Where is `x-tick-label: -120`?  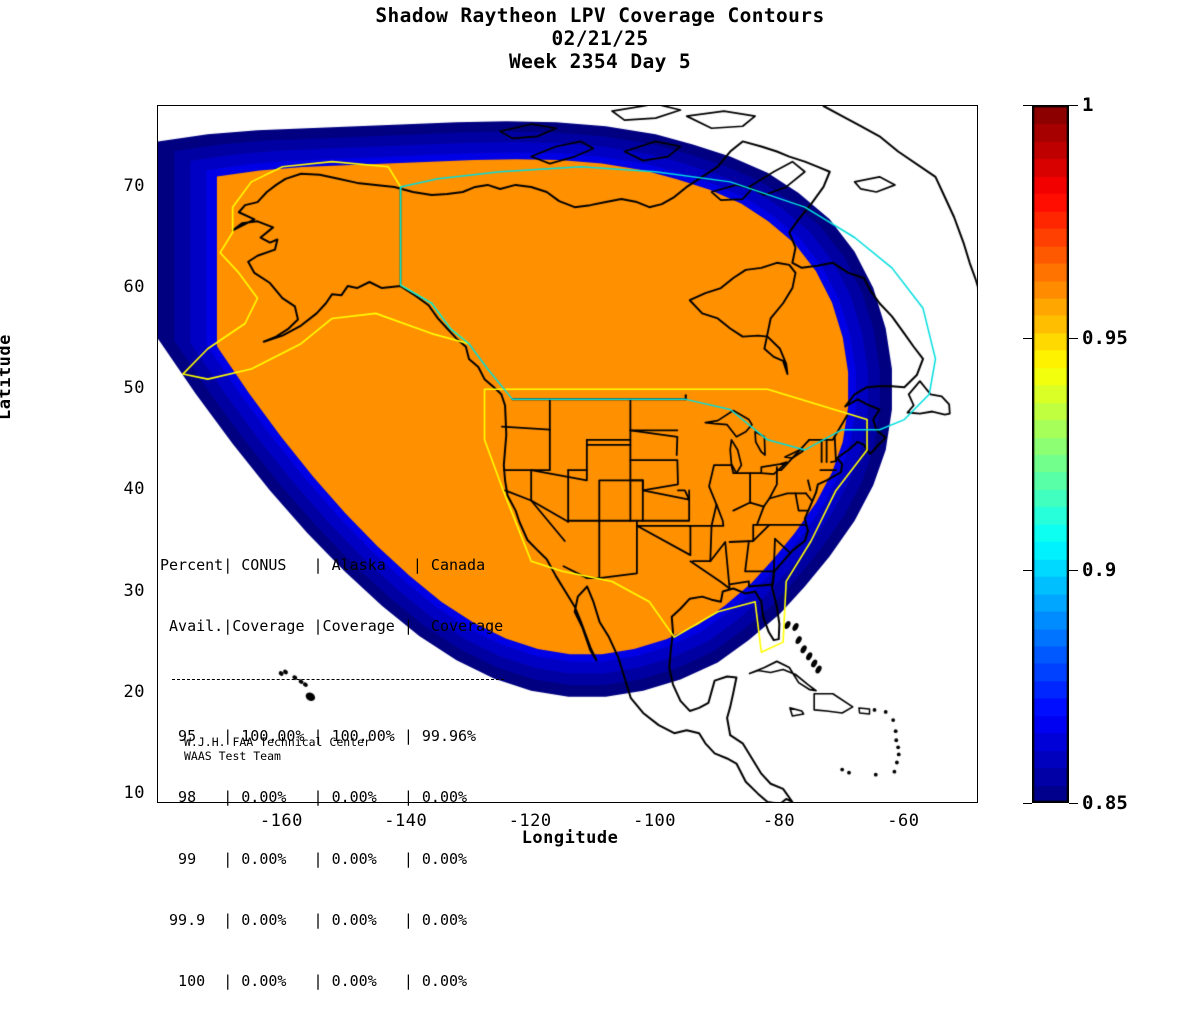 x-tick-label: -120 is located at coordinates (530, 821).